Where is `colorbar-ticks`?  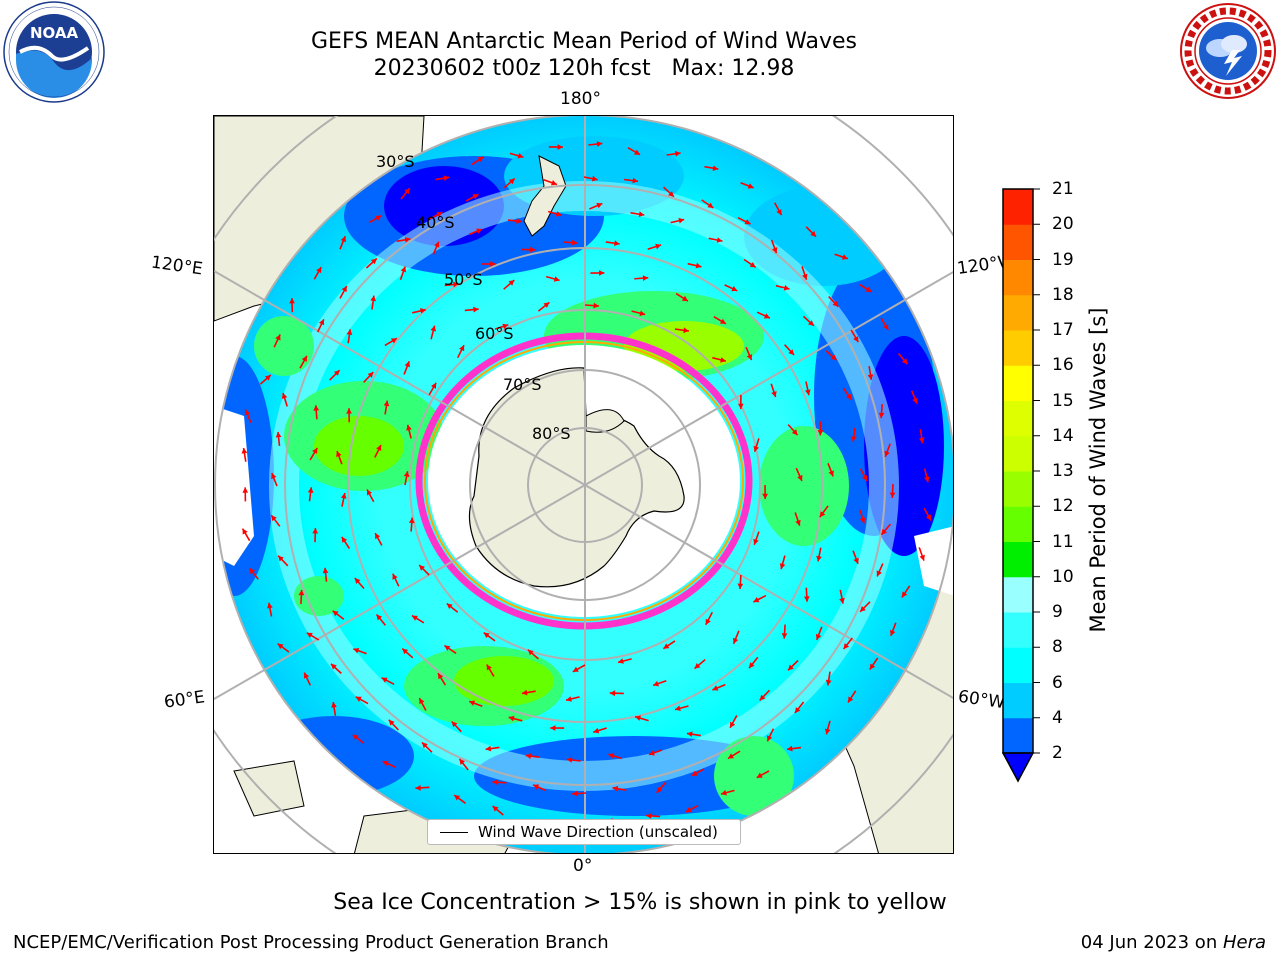 colorbar-ticks is located at coordinates (1036, 471).